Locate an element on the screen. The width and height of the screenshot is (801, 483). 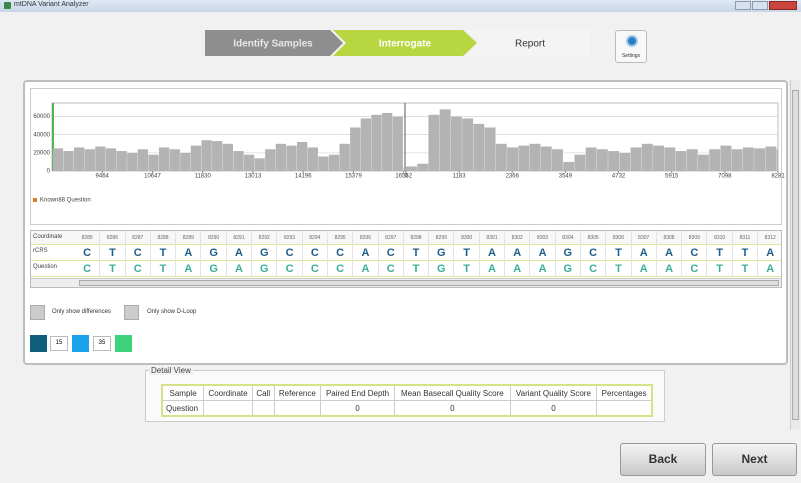
threshold-input: 15 is located at coordinates (59, 343).